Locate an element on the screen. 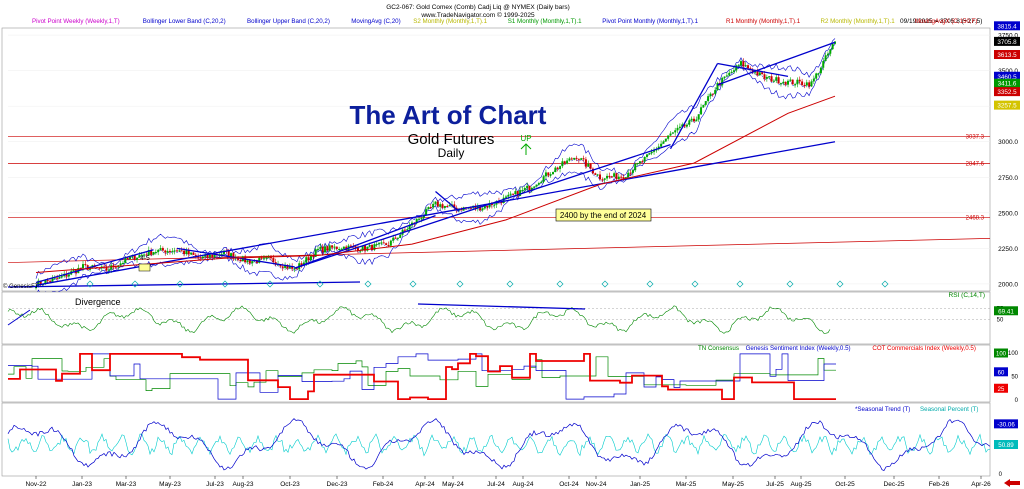 Image resolution: width=1024 pixels, height=489 pixels. arrow-left-icon is located at coordinates (1012, 483).